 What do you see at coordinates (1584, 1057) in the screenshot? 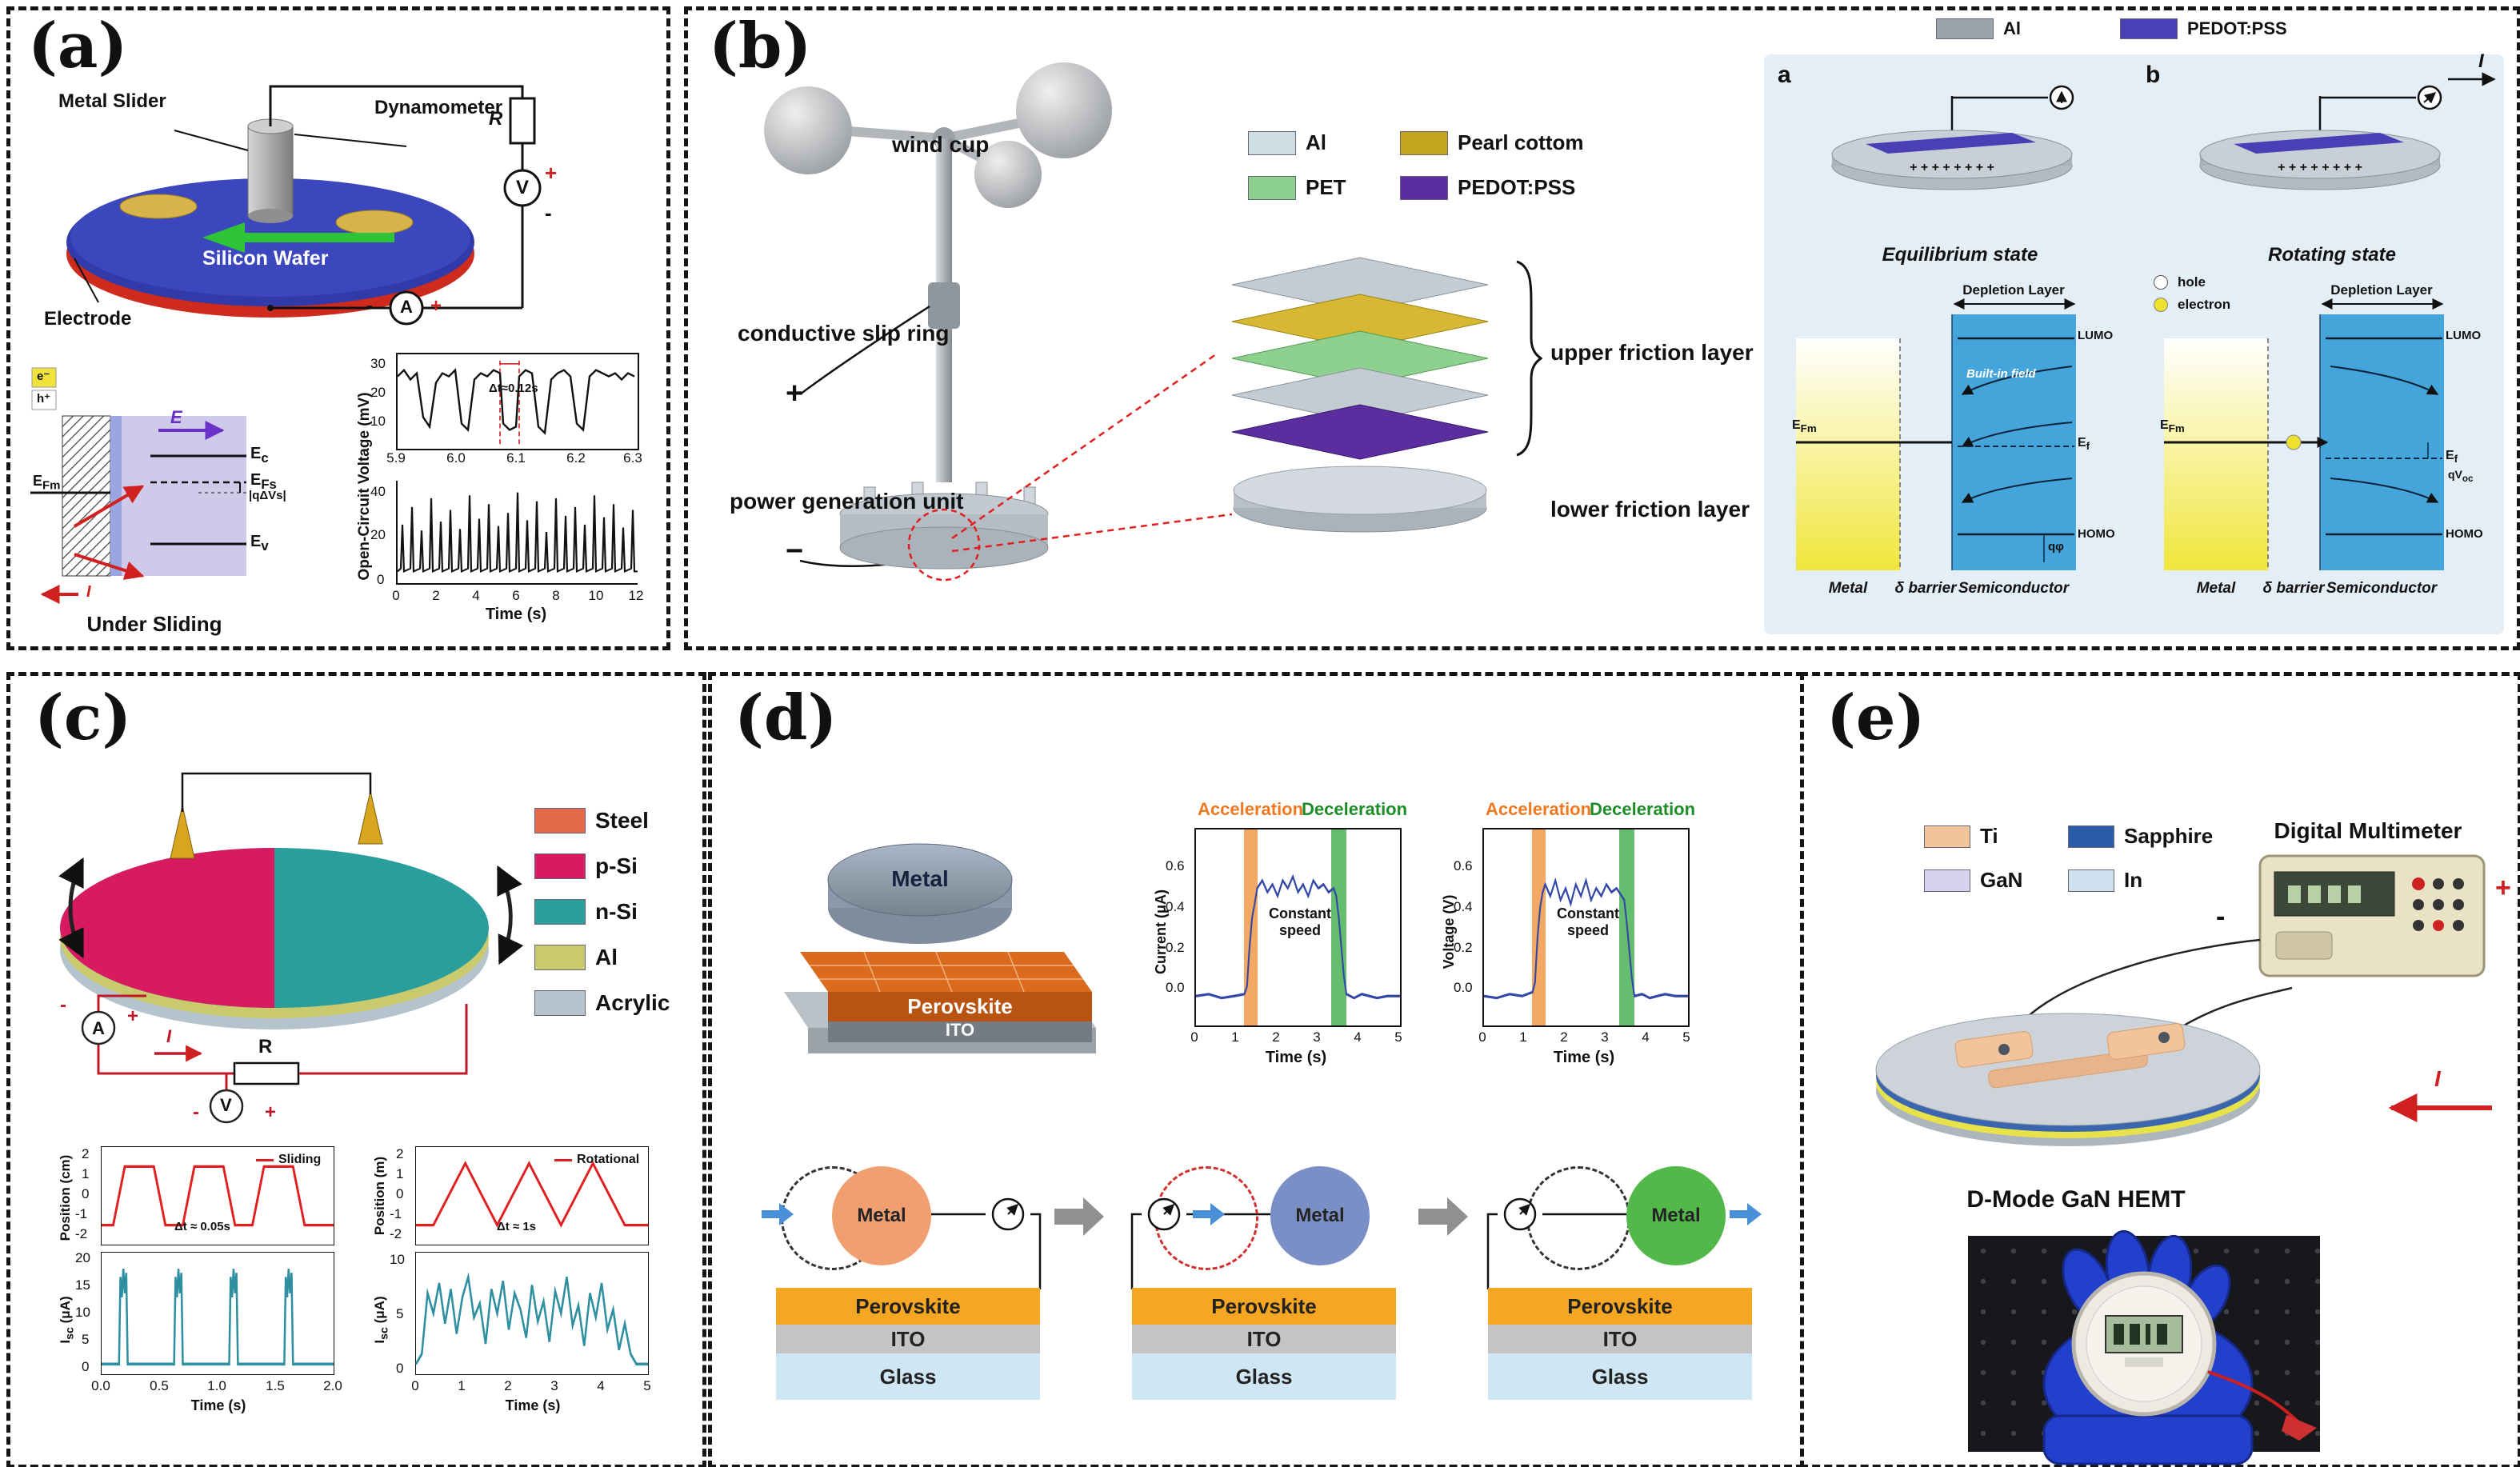
I see `d-chart2-xlabel: Time (s)` at bounding box center [1584, 1057].